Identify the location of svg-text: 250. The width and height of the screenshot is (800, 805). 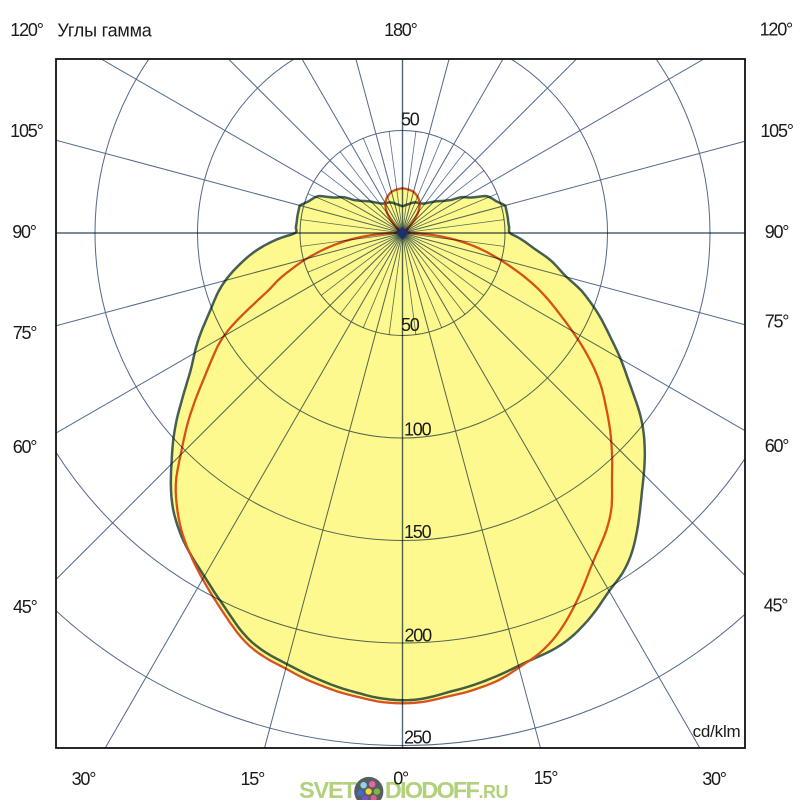
(418, 738).